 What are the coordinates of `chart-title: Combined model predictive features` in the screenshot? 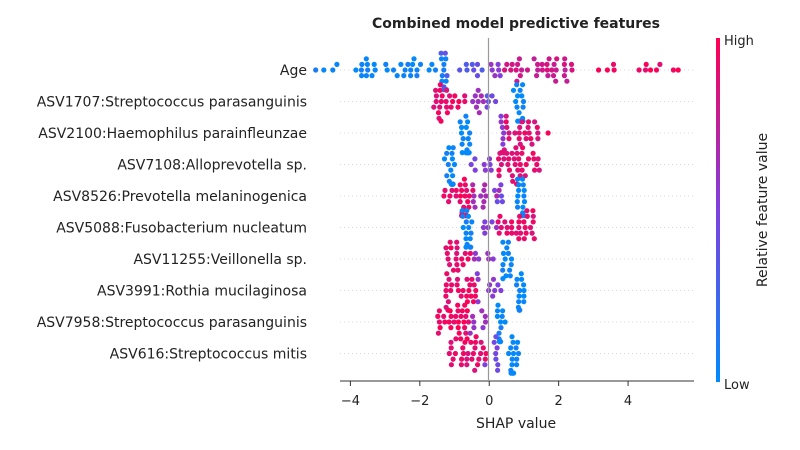 It's located at (516, 24).